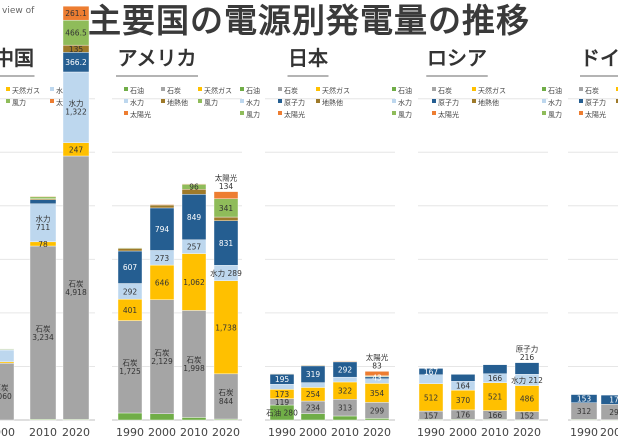 This screenshot has width=618, height=440. What do you see at coordinates (527, 352) in the screenshot?
I see `data-label: 原子力 216` at bounding box center [527, 352].